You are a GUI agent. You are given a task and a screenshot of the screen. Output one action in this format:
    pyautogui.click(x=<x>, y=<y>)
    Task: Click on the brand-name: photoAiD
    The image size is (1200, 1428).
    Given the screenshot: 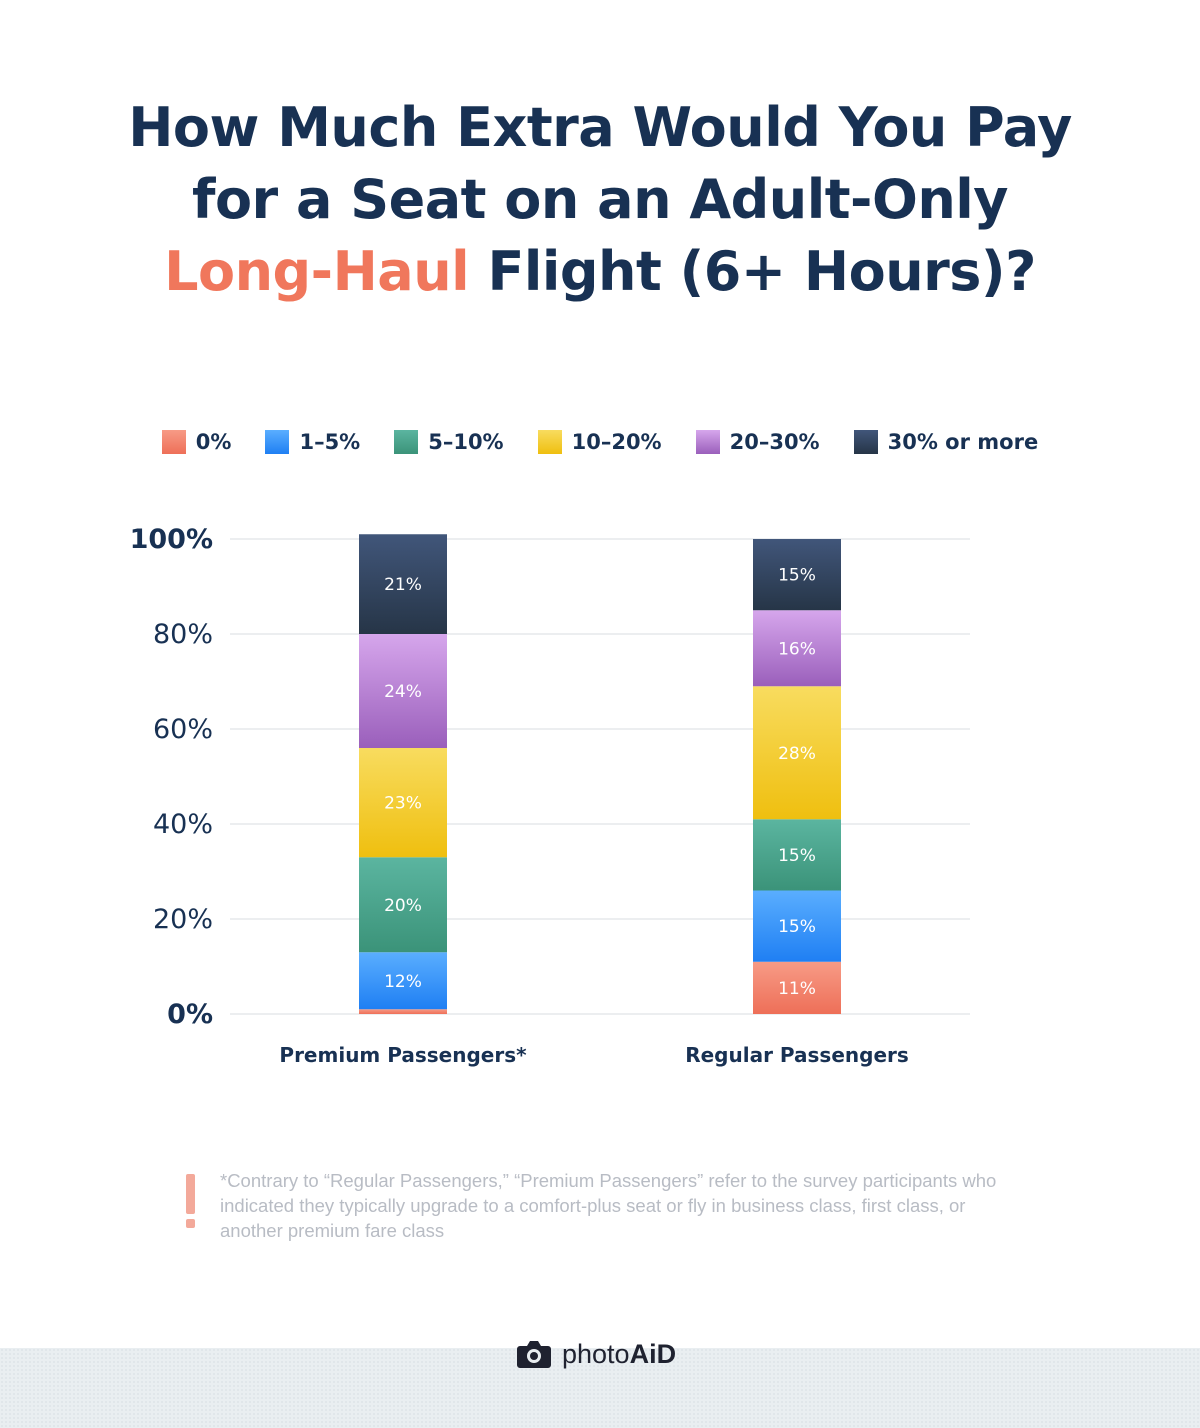 What is the action you would take?
    pyautogui.click(x=619, y=1353)
    